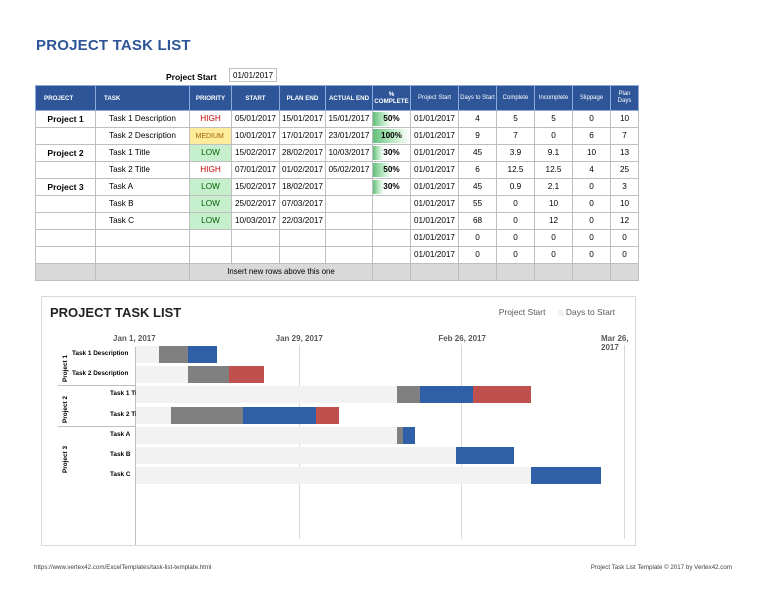 The width and height of the screenshot is (768, 594). Describe the element at coordinates (255, 98) in the screenshot. I see `col-header-start: START` at that location.